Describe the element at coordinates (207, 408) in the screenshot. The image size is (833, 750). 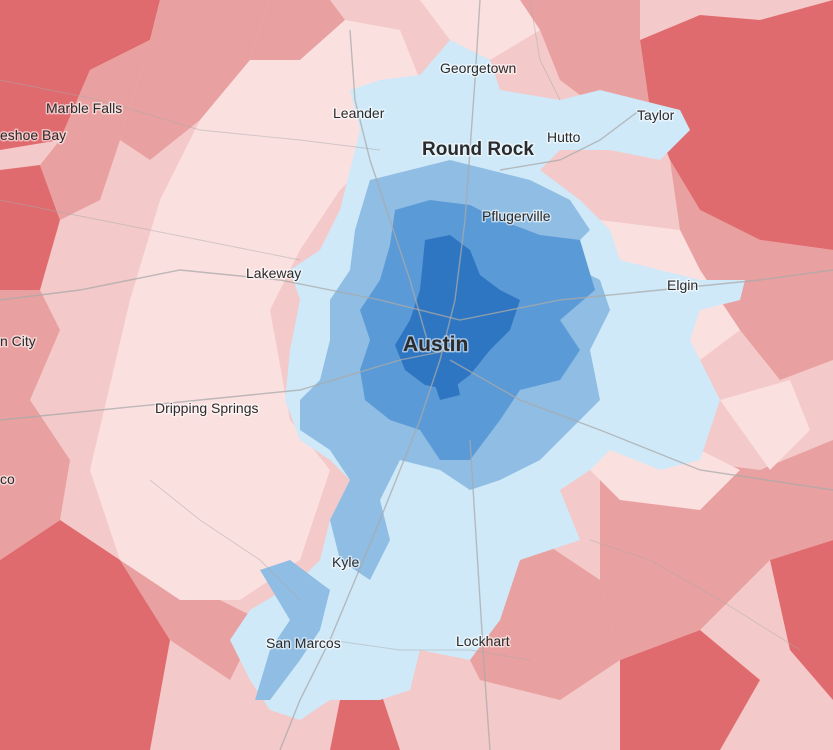
I see `label-dripping-springs: Dripping Springs` at that location.